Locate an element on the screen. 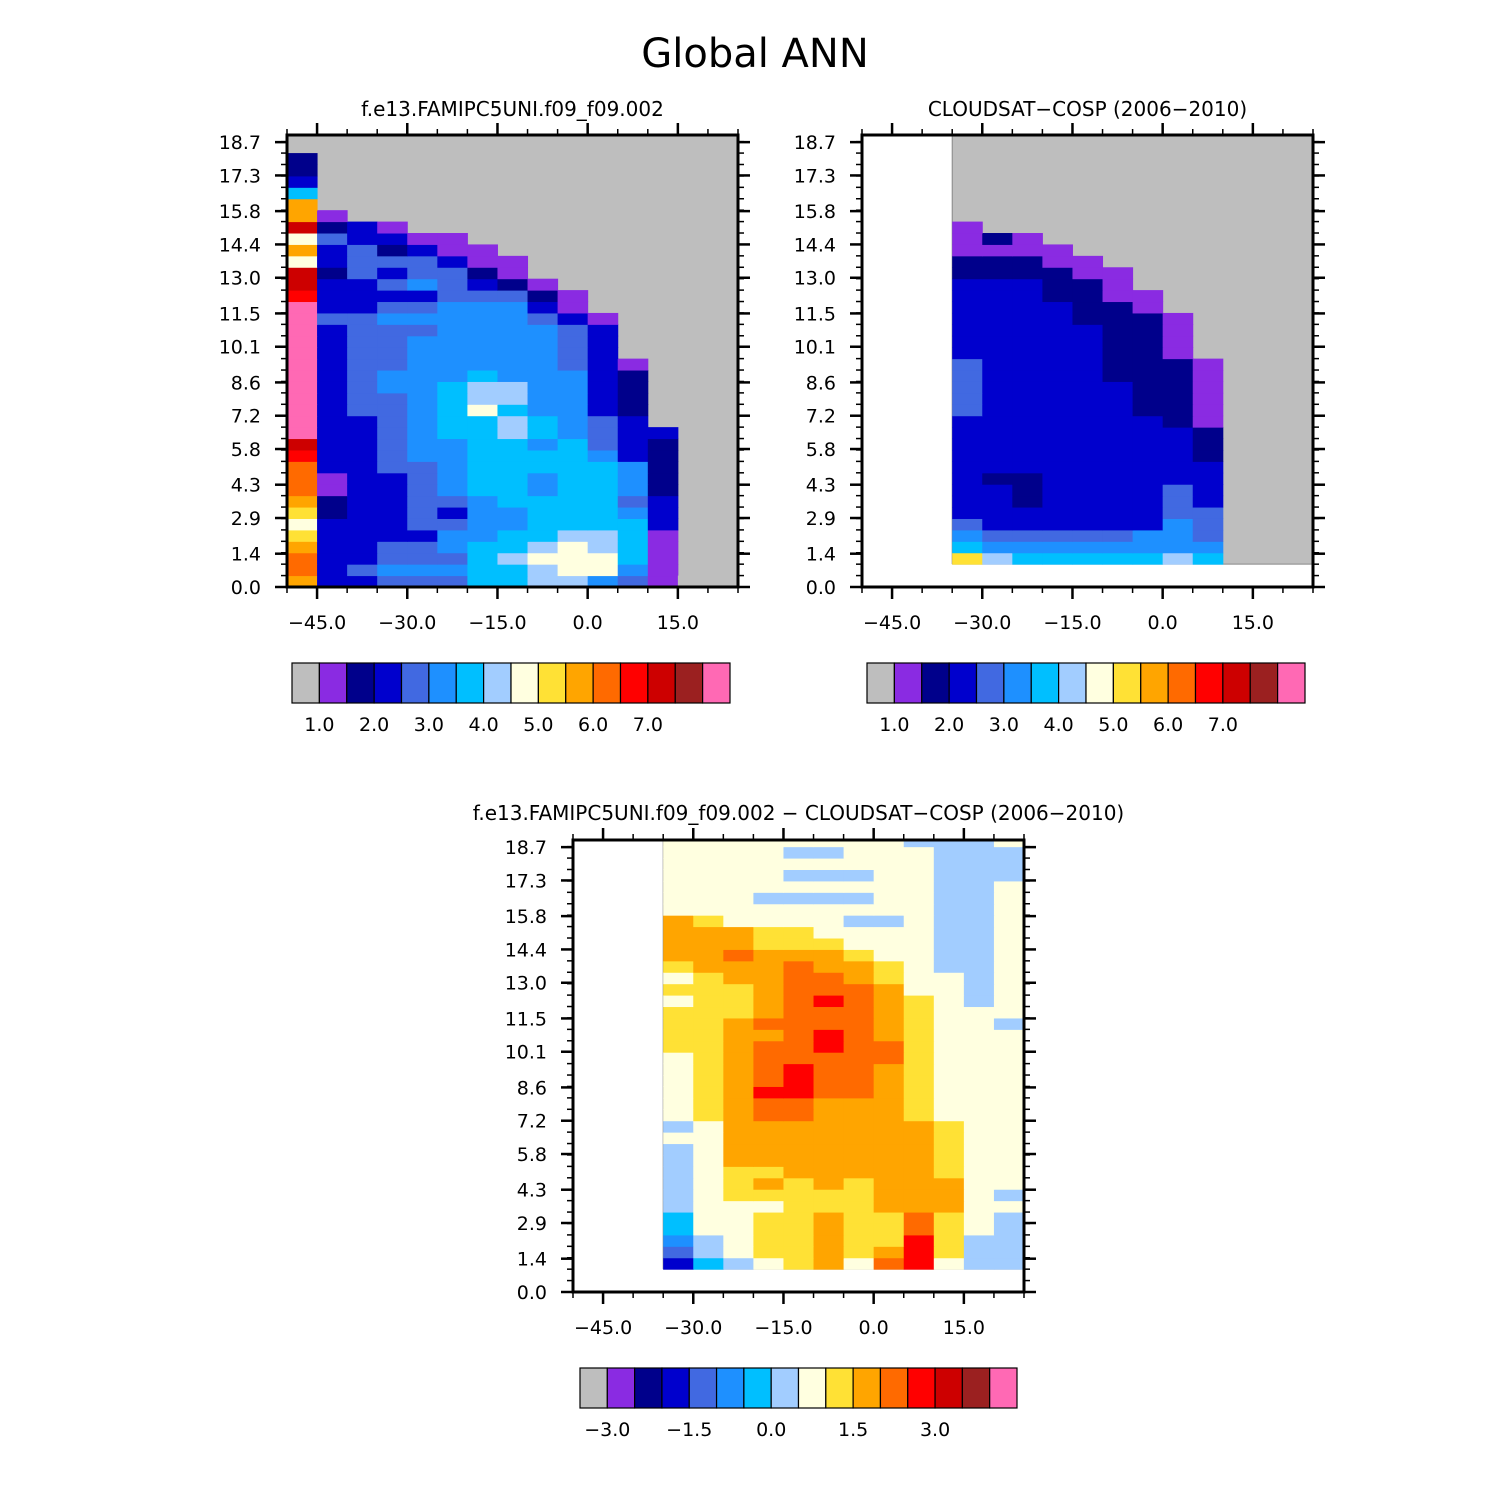 The image size is (1510, 1510). y-tick-label: 8.6 is located at coordinates (246, 383).